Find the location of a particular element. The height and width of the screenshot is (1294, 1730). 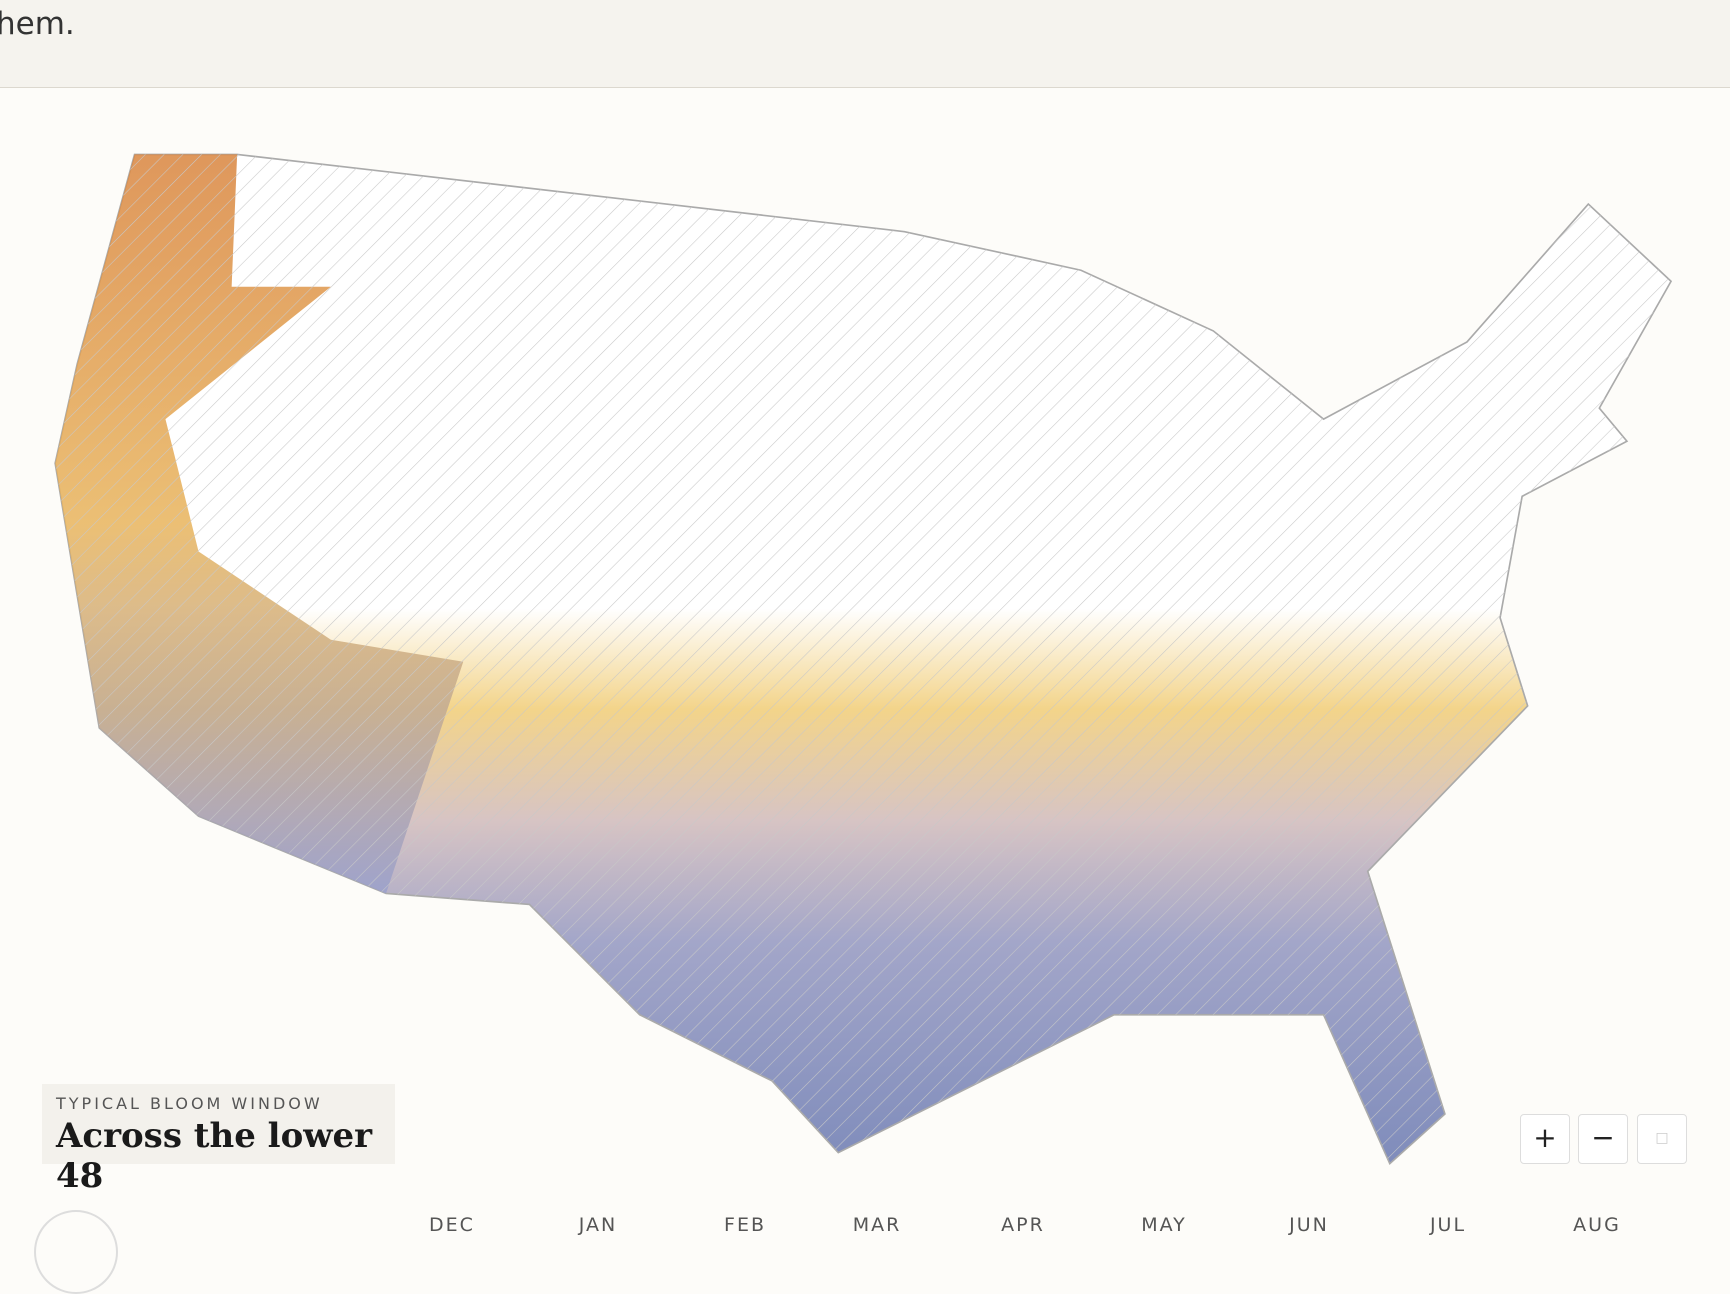

header-text: hem. is located at coordinates (37, 24).